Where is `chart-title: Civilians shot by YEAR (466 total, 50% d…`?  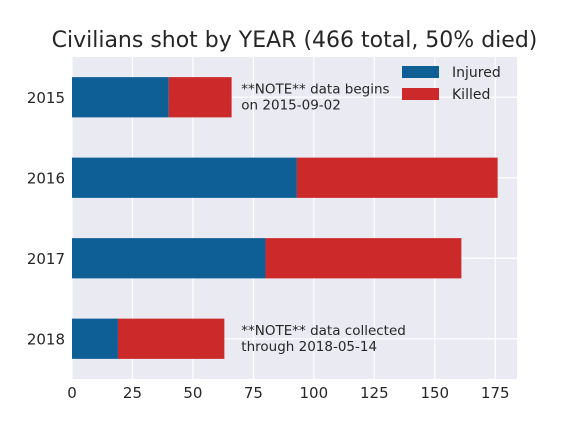 chart-title: Civilians shot by YEAR (466 total, 50% d… is located at coordinates (295, 40).